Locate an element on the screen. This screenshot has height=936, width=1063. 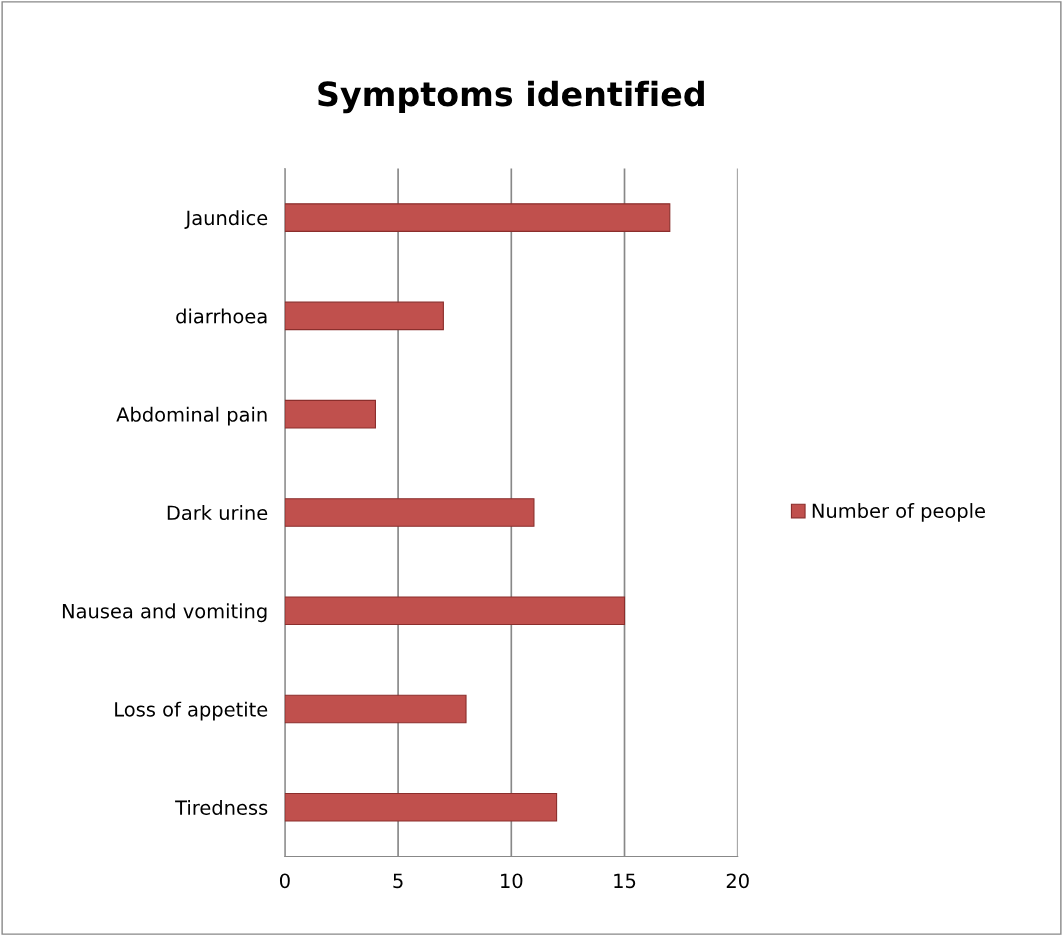
x-tick-label: 10 is located at coordinates (512, 881).